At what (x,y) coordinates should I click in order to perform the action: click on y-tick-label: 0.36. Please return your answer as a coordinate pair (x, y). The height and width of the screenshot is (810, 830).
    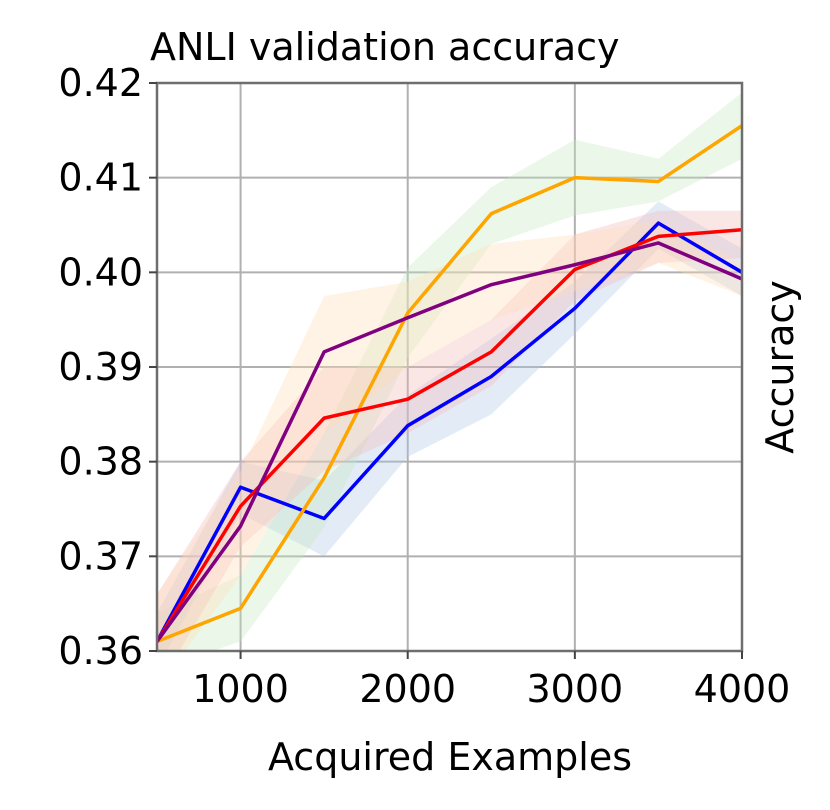
    Looking at the image, I should click on (100, 651).